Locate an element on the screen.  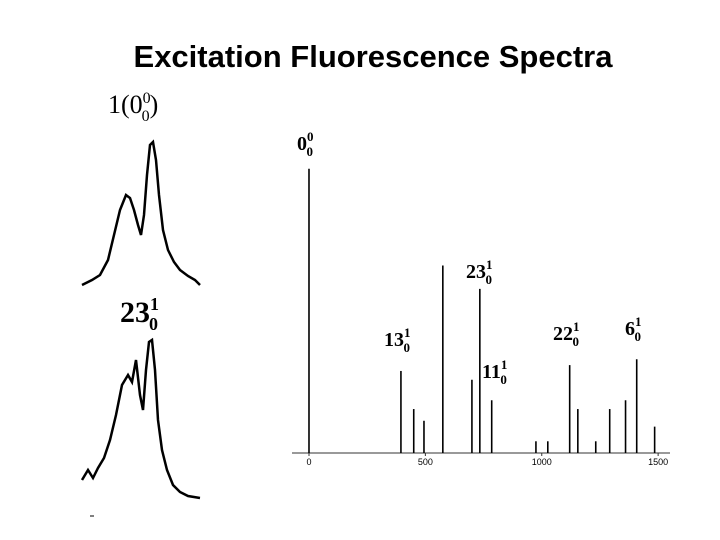
peak-label: 00 0 is located at coordinates (305, 144).